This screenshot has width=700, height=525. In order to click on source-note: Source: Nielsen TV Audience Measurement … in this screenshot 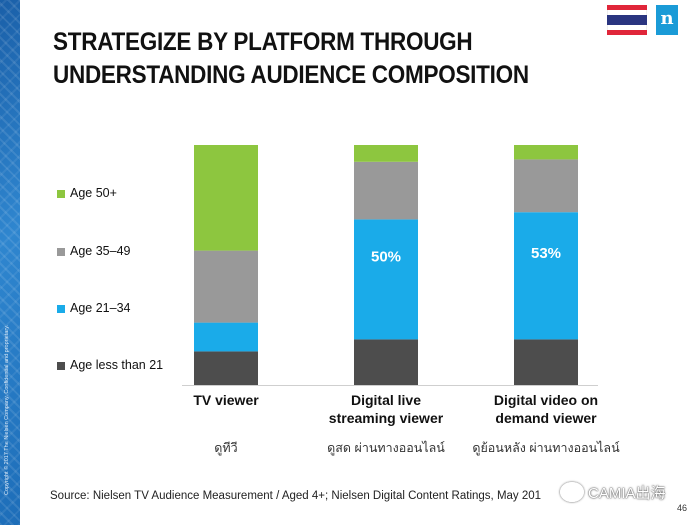, I will do `click(296, 496)`.